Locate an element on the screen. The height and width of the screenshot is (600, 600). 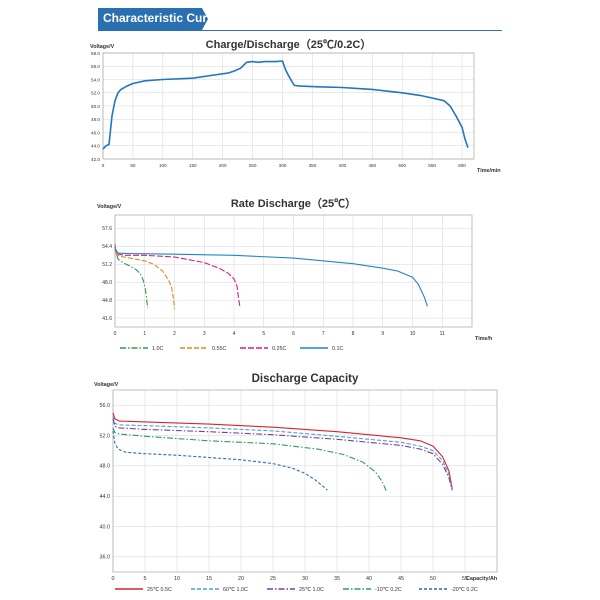
x-tick-label: 20 is located at coordinates (241, 579).